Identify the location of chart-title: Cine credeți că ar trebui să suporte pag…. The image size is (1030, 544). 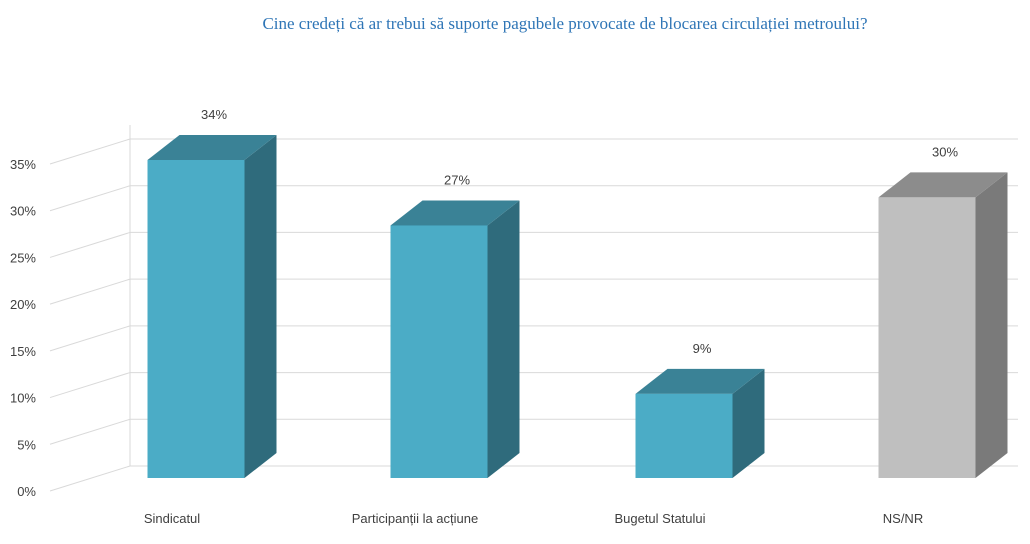
(565, 23).